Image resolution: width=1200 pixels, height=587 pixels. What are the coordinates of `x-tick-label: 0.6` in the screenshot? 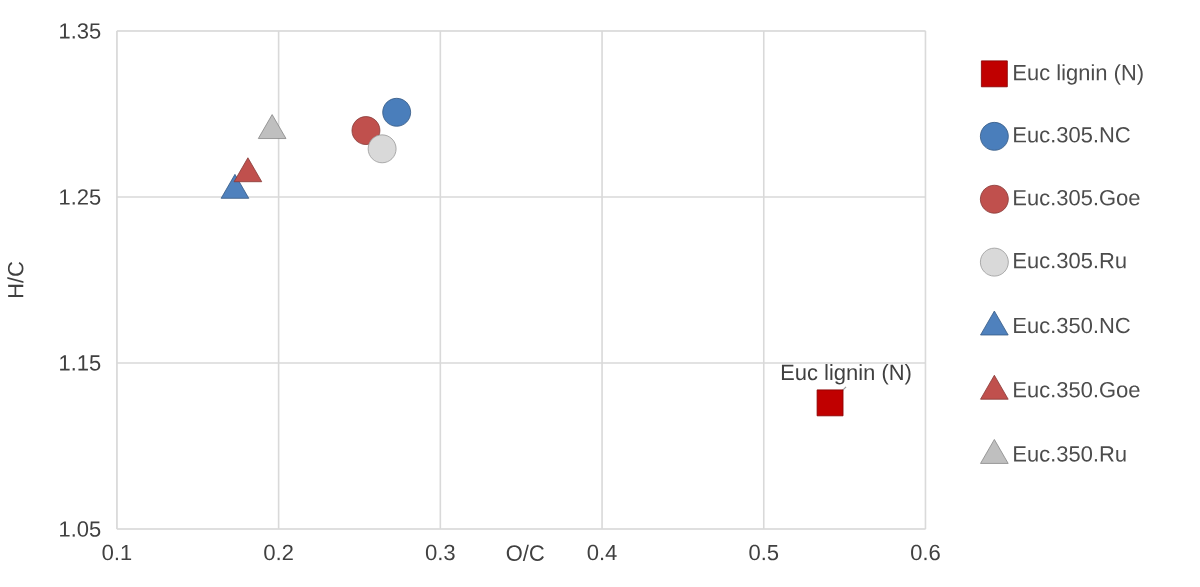 It's located at (925, 552).